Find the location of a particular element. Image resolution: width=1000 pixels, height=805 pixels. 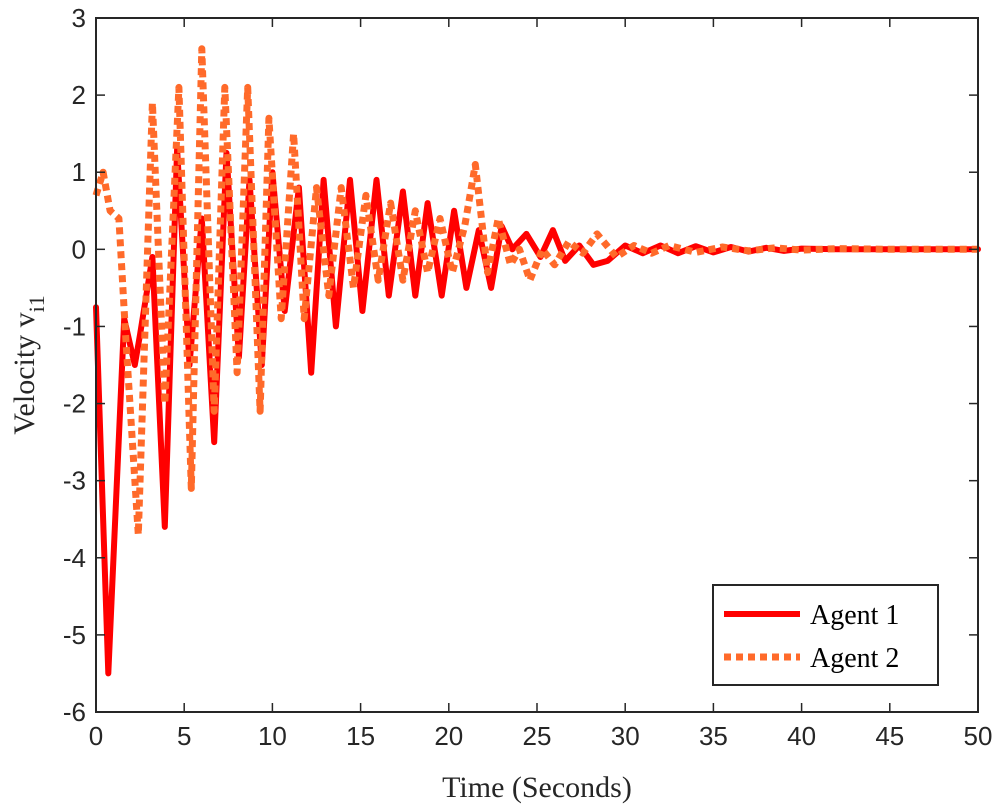

legend-label-agent-2: Agent 2 is located at coordinates (854, 658).